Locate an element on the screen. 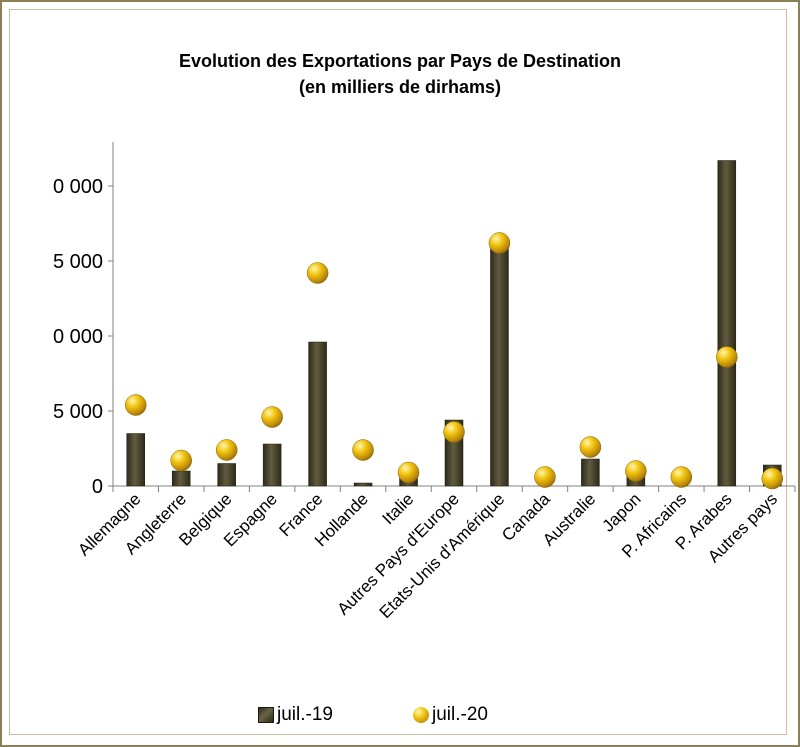 This screenshot has width=800, height=747. legend-label-juil-19: juil.-19 is located at coordinates (305, 714).